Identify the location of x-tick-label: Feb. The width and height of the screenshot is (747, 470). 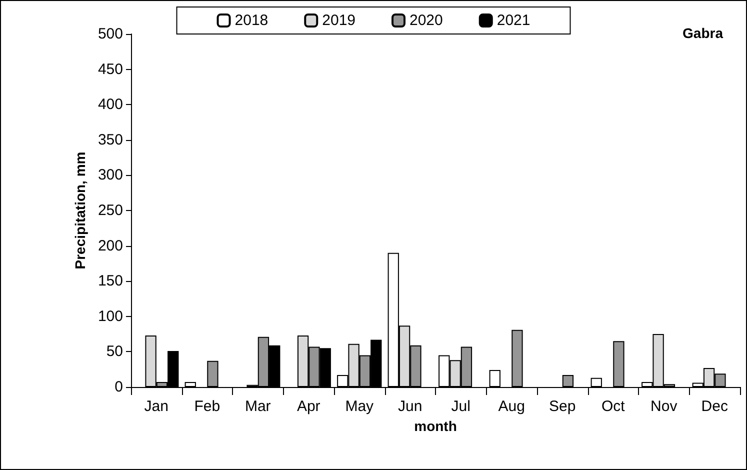
(207, 406).